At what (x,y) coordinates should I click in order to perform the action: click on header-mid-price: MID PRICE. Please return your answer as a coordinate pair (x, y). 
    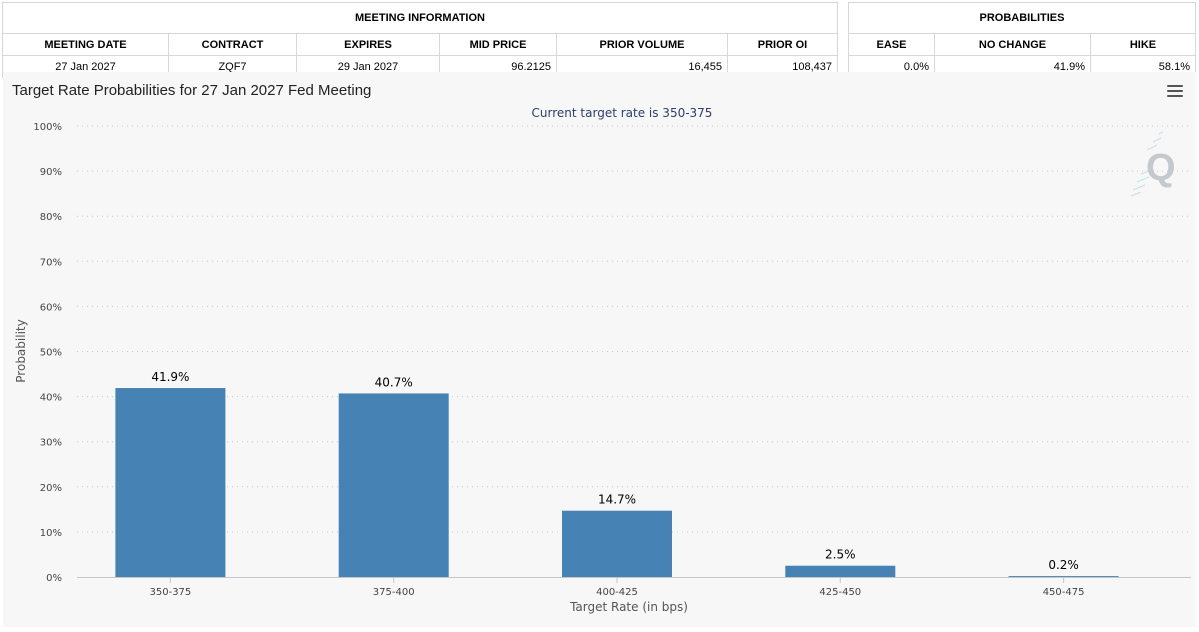
    Looking at the image, I should click on (498, 44).